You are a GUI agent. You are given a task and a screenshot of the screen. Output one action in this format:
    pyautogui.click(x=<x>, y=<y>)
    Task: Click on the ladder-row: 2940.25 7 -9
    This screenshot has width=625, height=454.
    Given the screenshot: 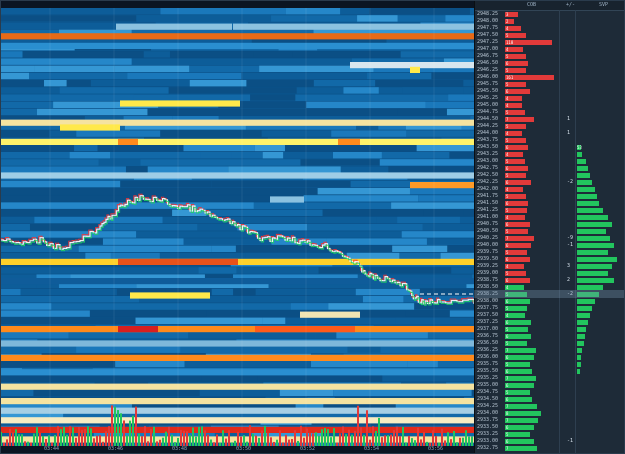 What is the action you would take?
    pyautogui.click(x=550, y=238)
    